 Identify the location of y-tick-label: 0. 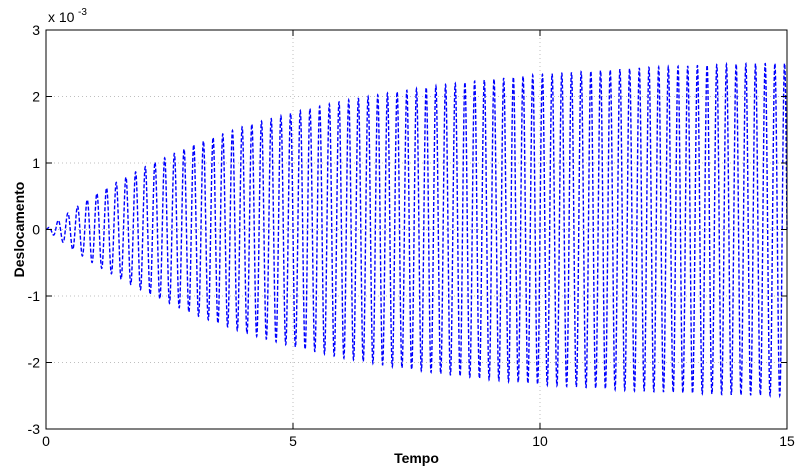
(36, 230).